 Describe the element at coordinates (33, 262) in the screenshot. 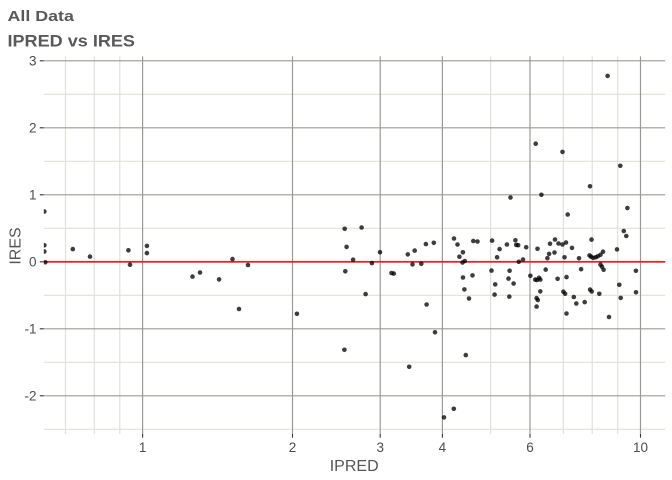

I see `svg-text: 0` at that location.